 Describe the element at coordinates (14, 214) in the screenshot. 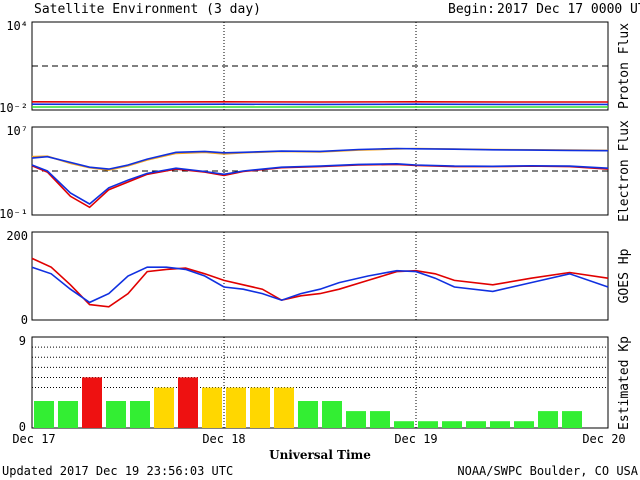

I see `electron-ytick-bottom: 10⁻¹` at that location.